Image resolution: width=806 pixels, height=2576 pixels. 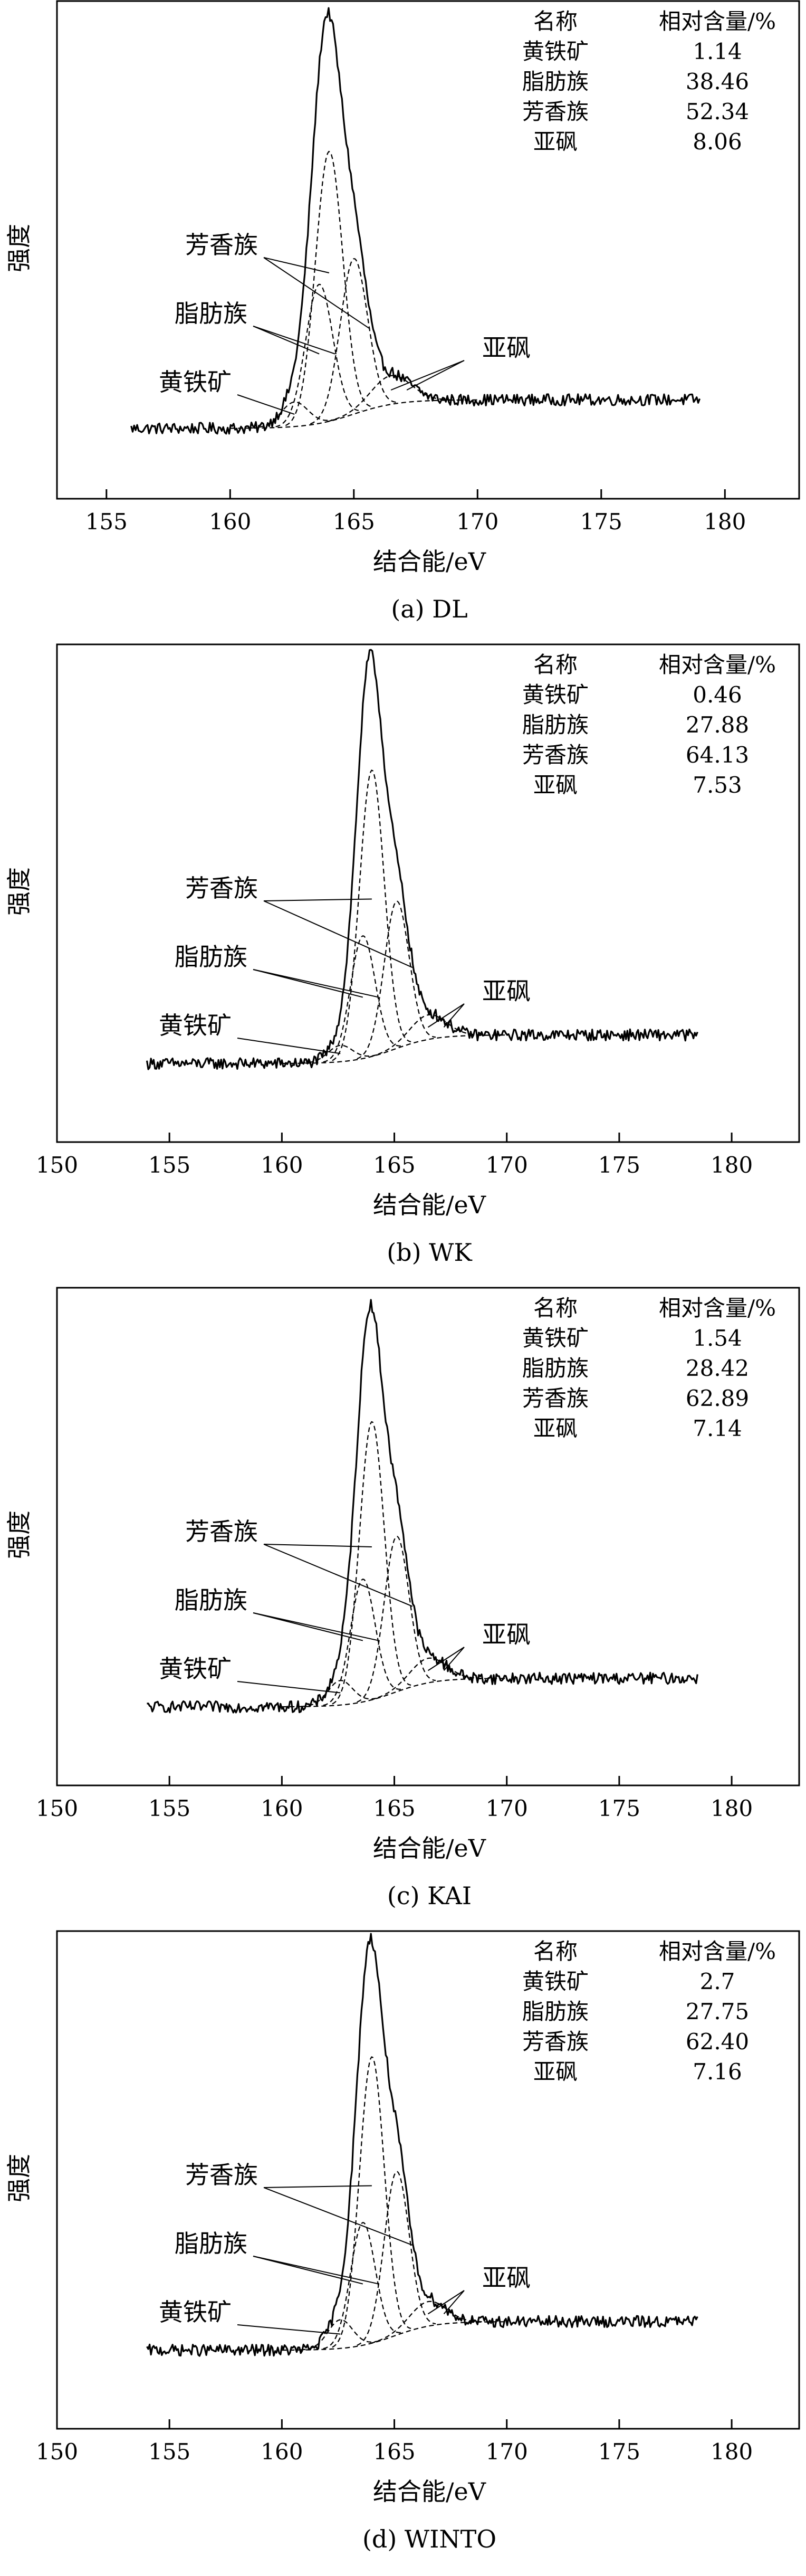 I want to click on composition-table: 名称 相对含量/% 黄铁矿 2.7 脂肪族 27.75 芳香族 62.40 亚砜 7.16, so click(x=649, y=2011).